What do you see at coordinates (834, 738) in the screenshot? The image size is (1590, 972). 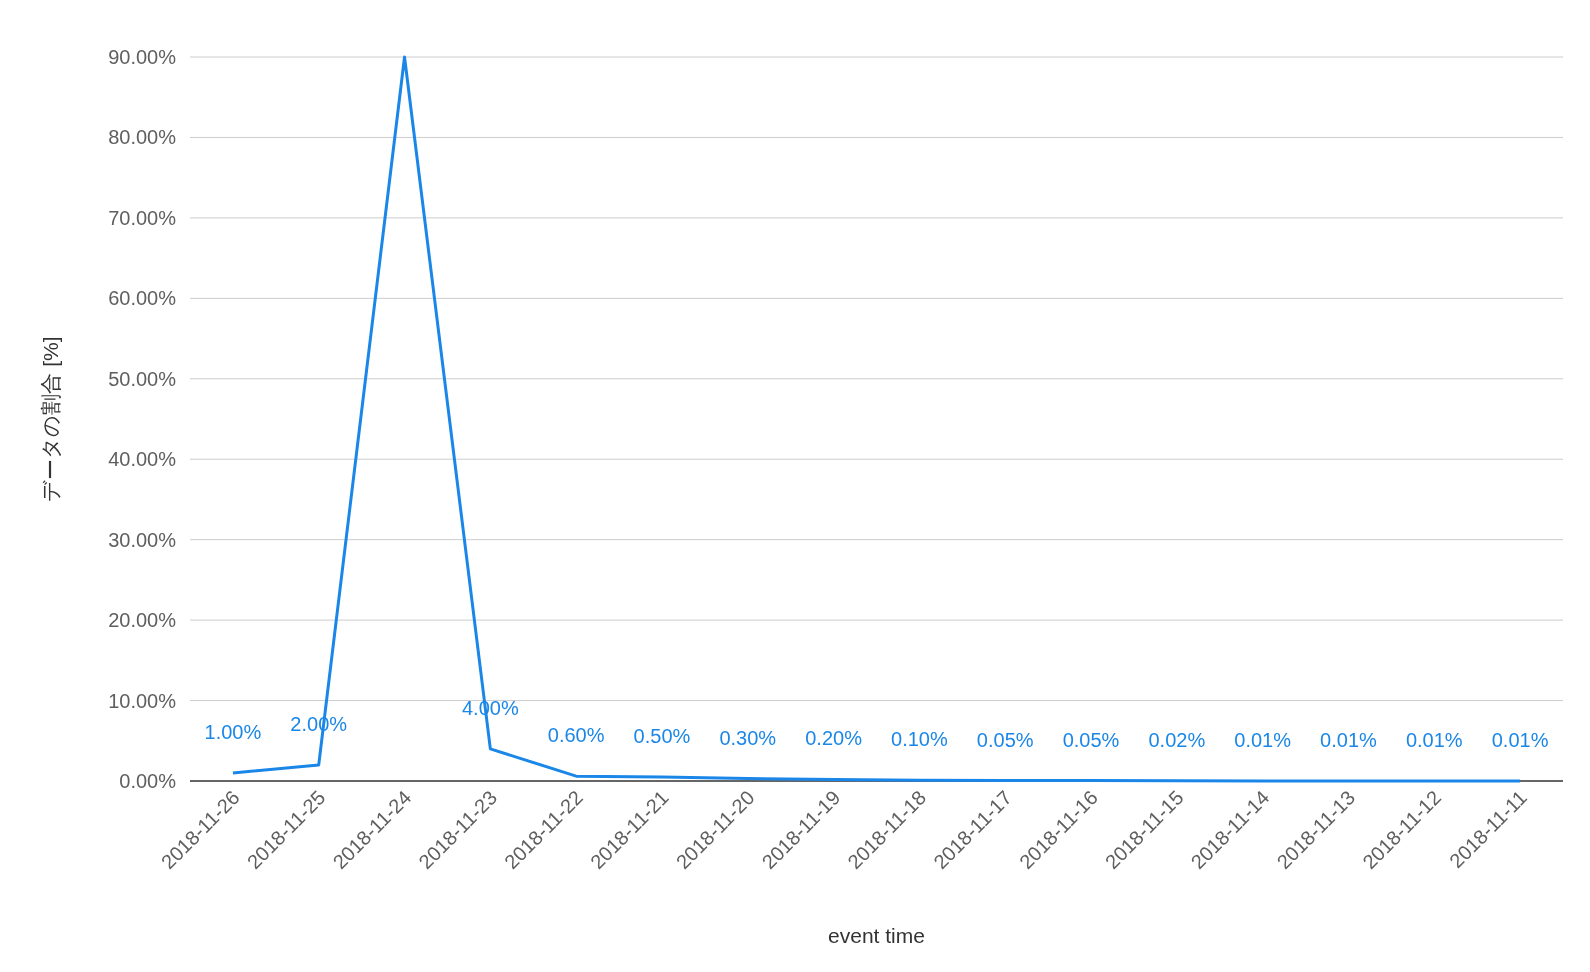 I see `data-label: 0.20%` at bounding box center [834, 738].